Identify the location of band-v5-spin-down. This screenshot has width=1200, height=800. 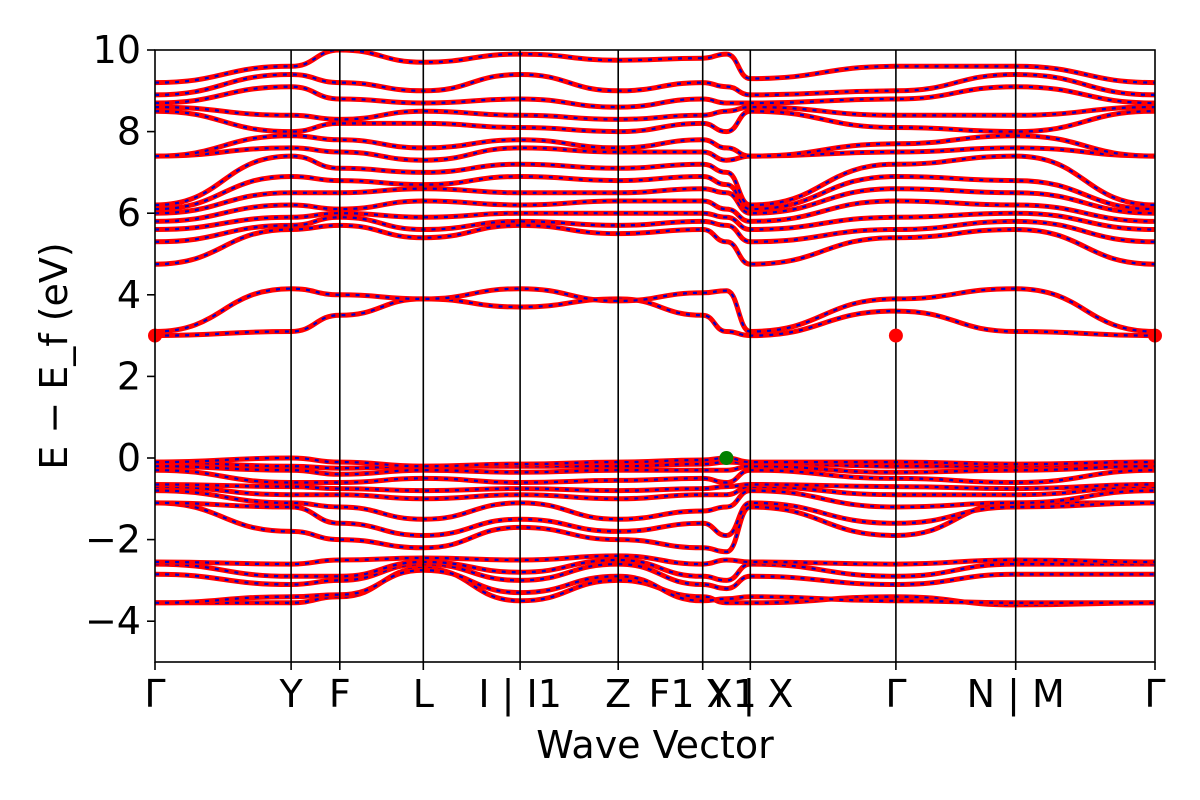
(655, 560).